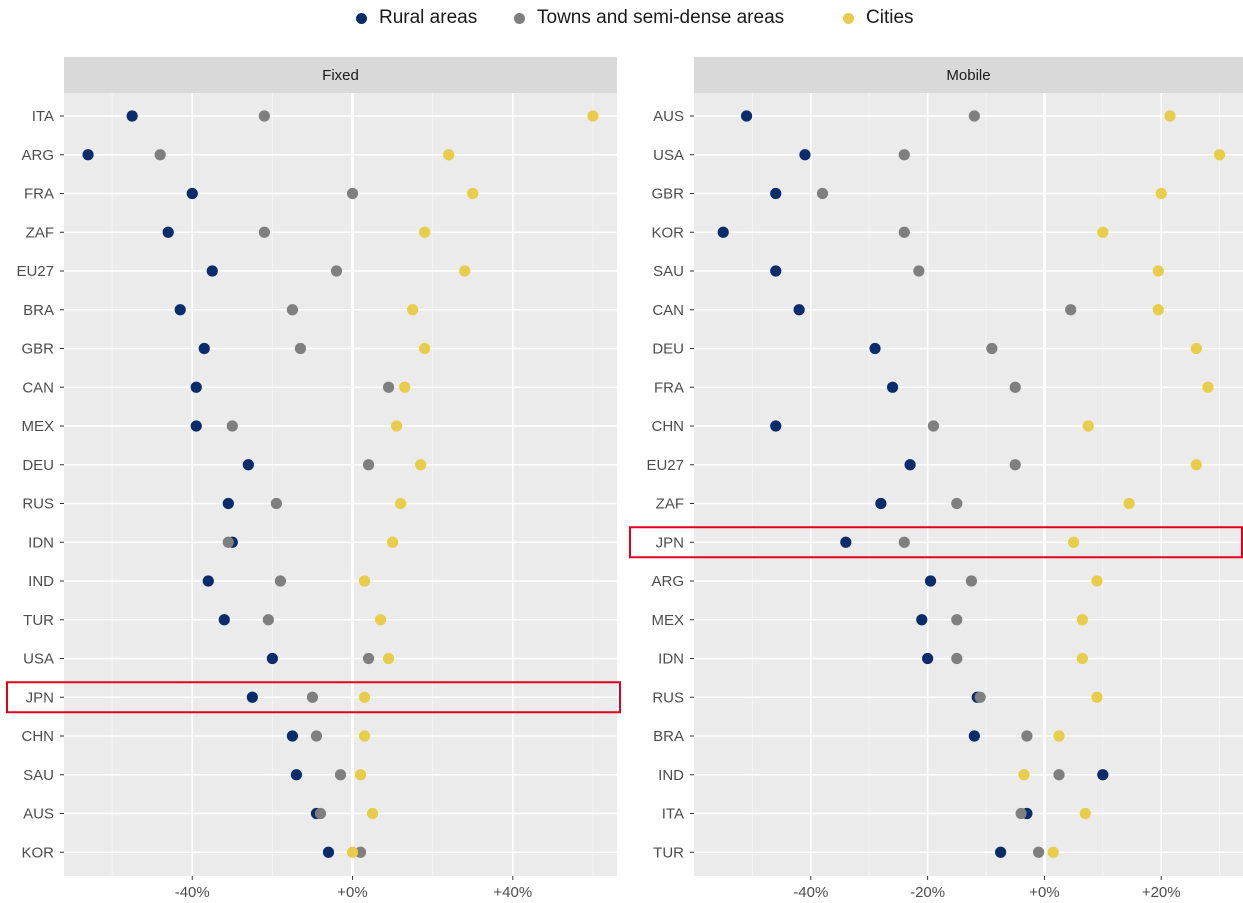 The height and width of the screenshot is (903, 1243). I want to click on fixed-point-towns-zaf, so click(264, 232).